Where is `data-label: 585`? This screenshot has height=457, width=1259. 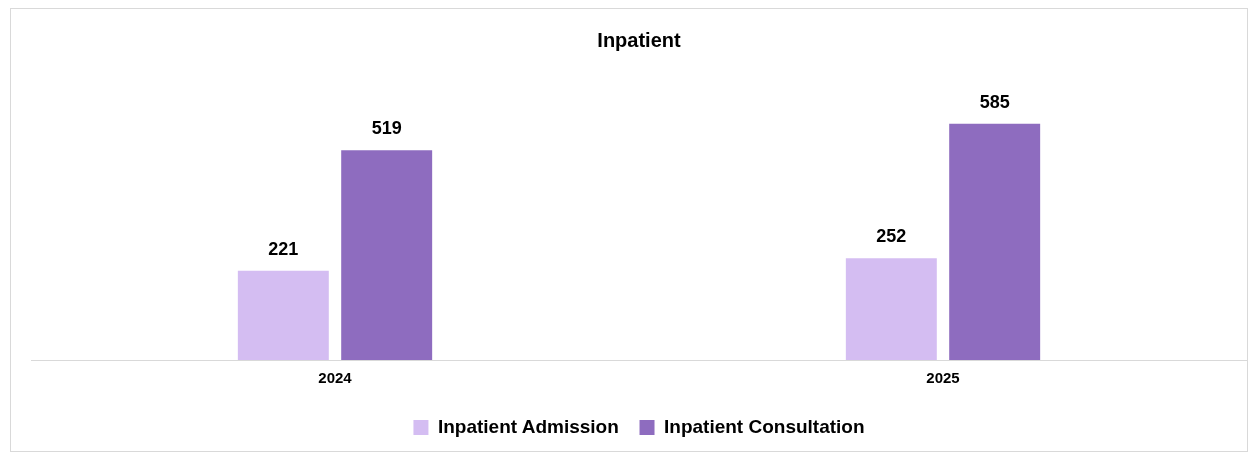 data-label: 585 is located at coordinates (994, 101).